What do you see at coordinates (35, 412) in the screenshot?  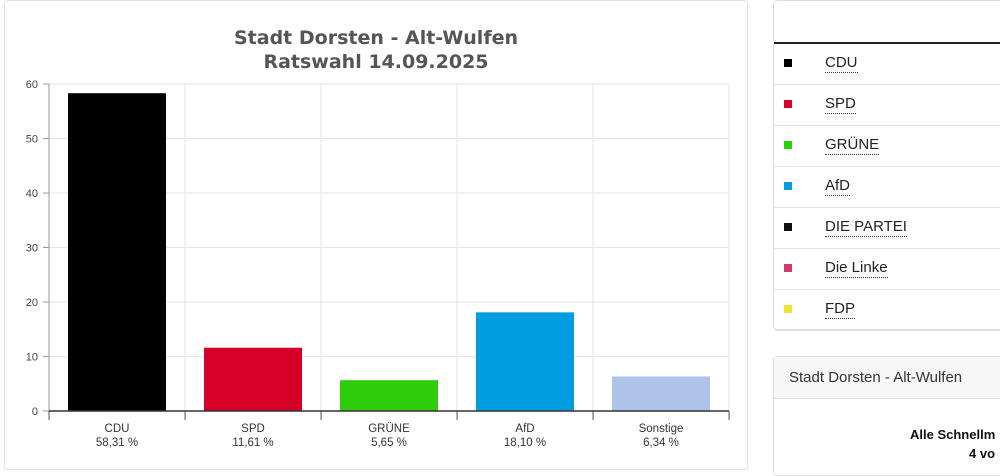 I see `y-tick-label: 0` at bounding box center [35, 412].